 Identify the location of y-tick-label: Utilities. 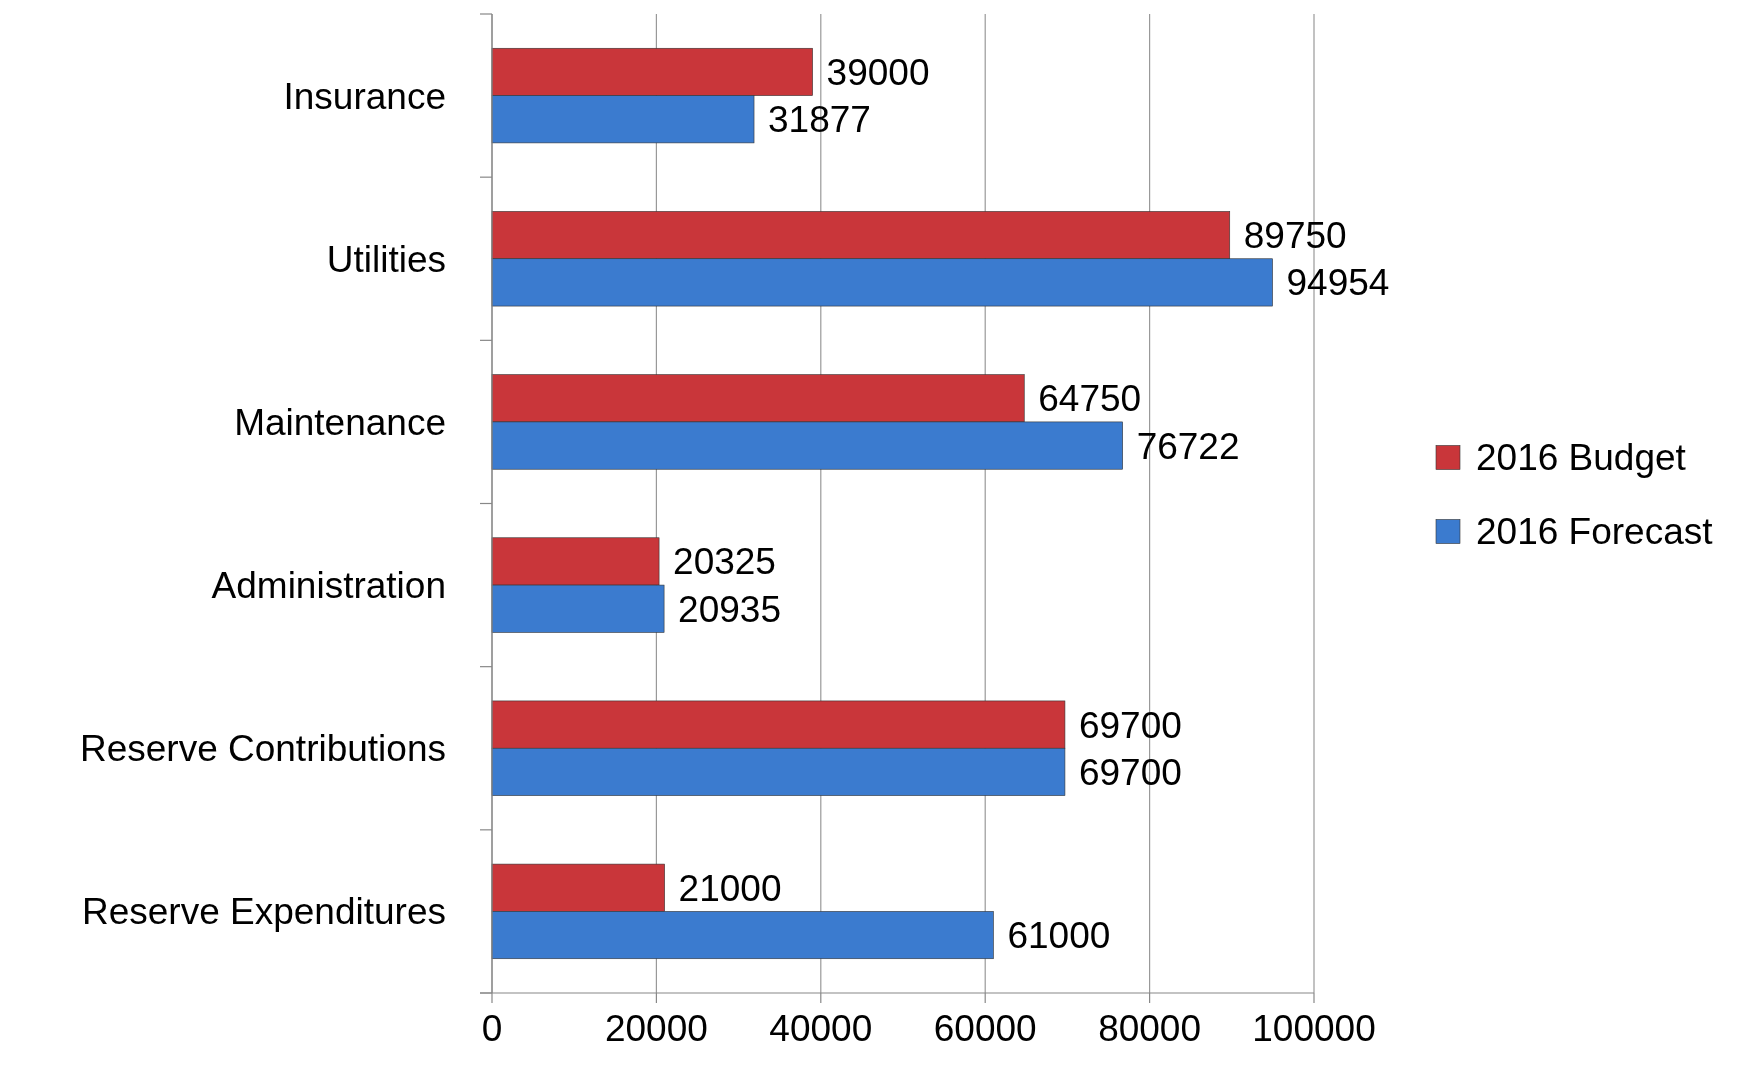
(386, 259).